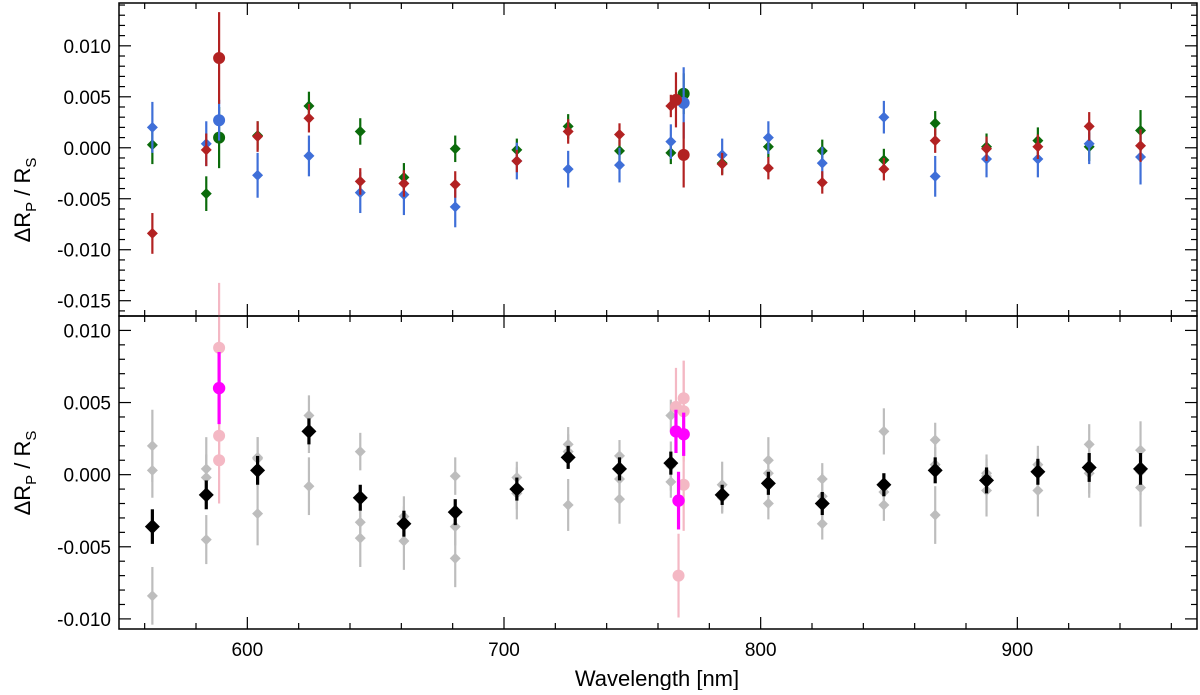  Describe the element at coordinates (84, 200) in the screenshot. I see `top-ytick-label-3: -0.005` at that location.